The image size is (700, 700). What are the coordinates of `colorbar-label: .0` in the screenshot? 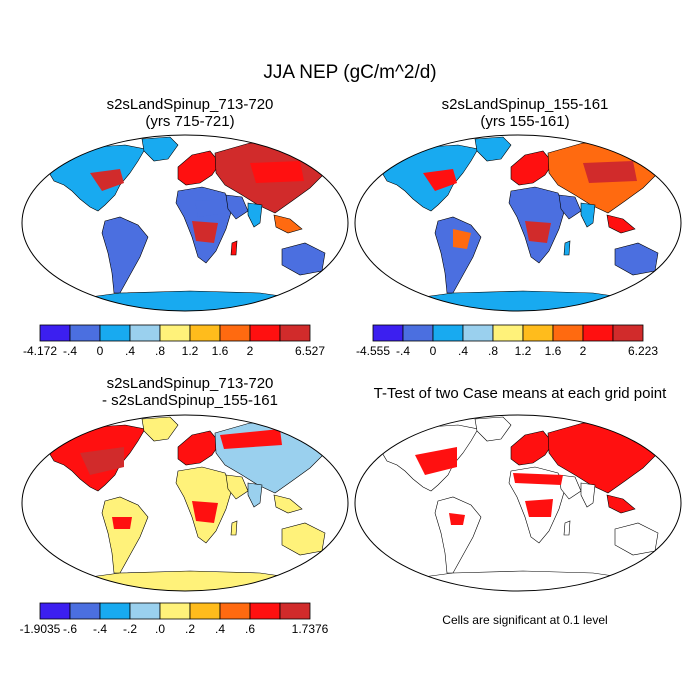 It's located at (160, 629).